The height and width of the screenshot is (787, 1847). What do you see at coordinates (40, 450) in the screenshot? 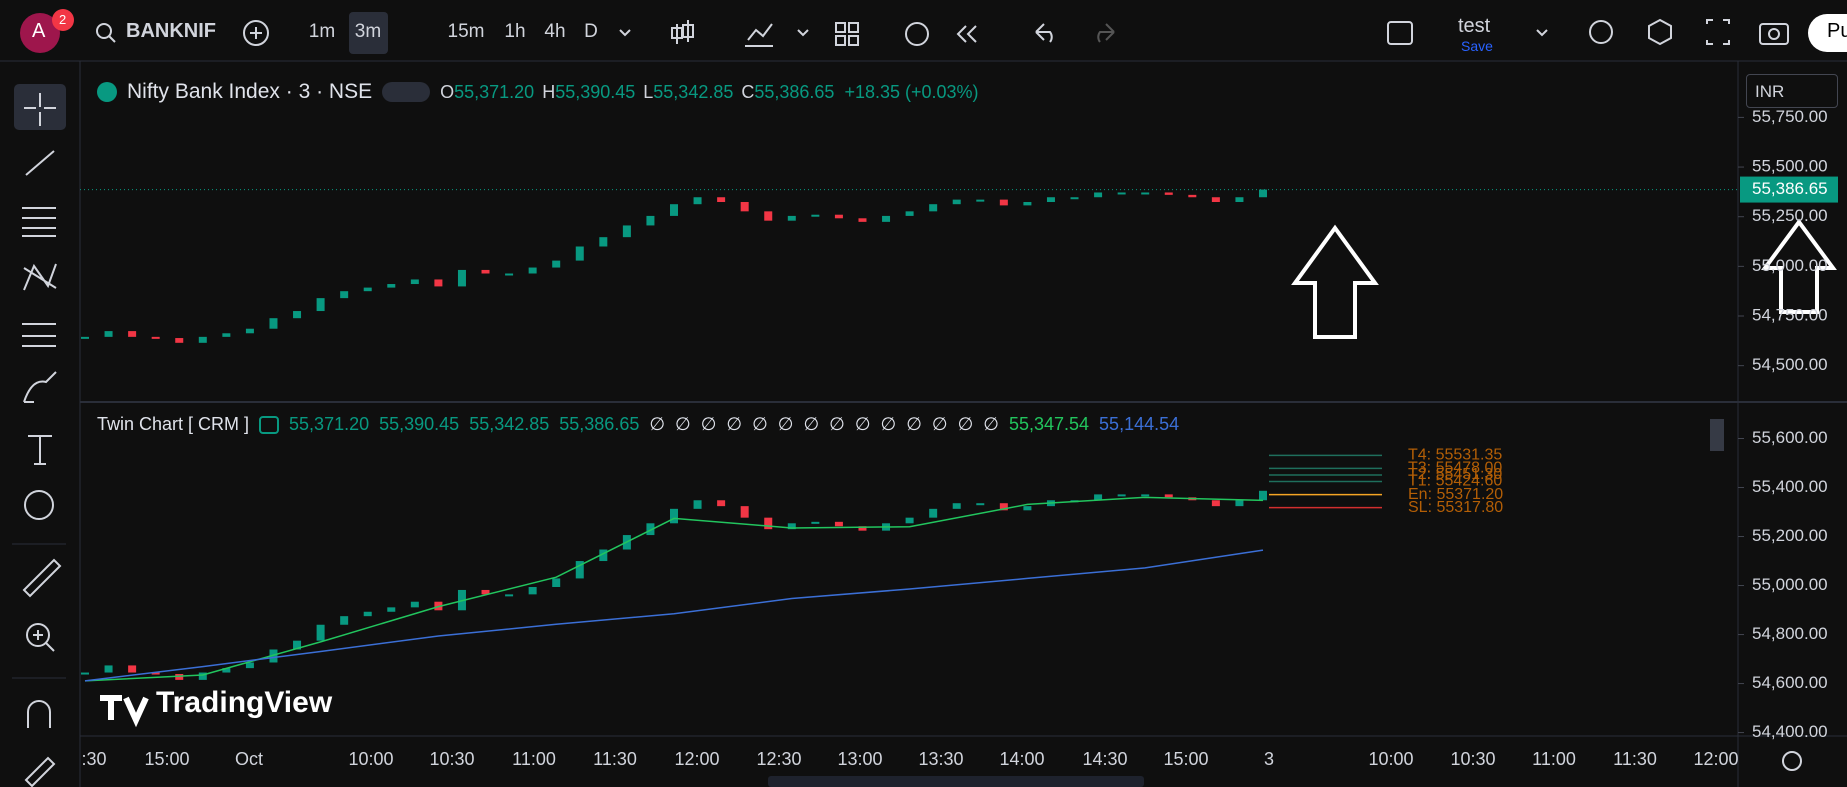
I see `text-tool` at bounding box center [40, 450].